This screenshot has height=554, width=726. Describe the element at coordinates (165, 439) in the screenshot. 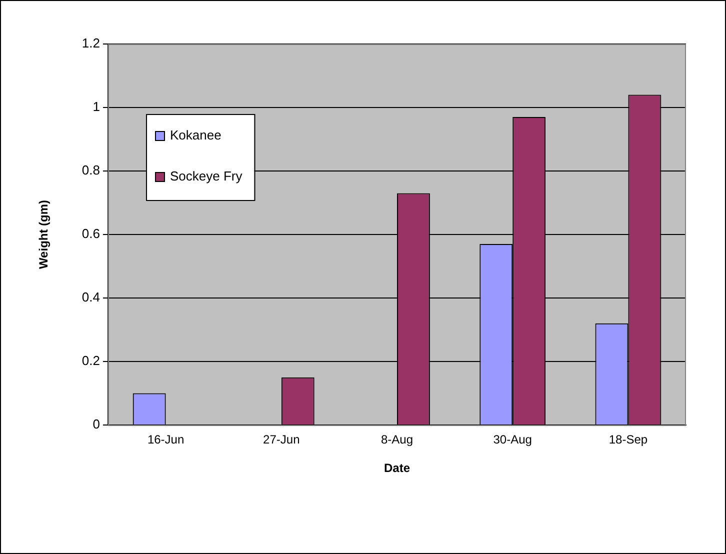

I see `x-tick-label: 16-Jun` at that location.